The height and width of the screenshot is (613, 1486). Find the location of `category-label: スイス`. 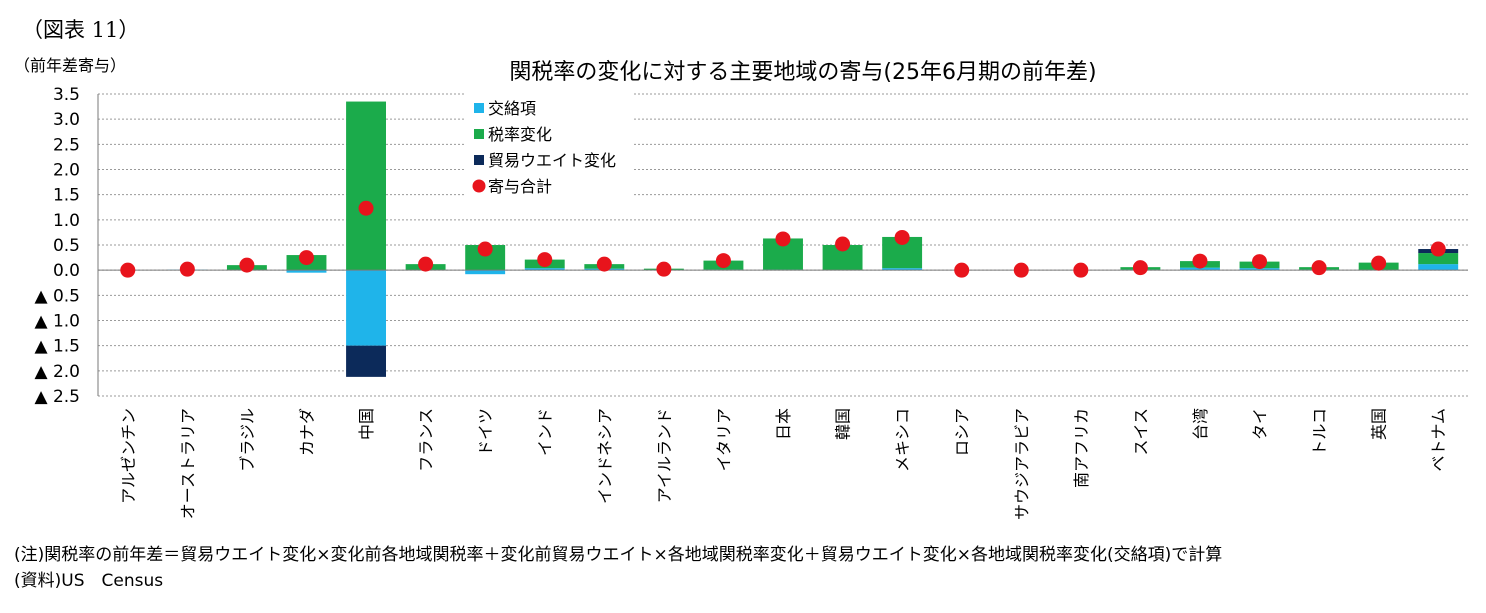

category-label: スイス is located at coordinates (1140, 432).